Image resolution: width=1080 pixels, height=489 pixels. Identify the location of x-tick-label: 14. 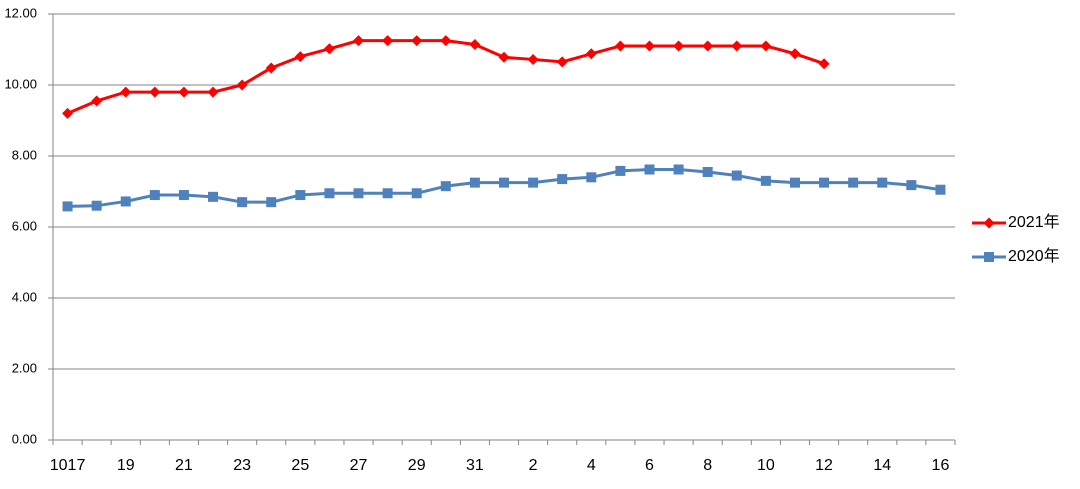
(882, 465).